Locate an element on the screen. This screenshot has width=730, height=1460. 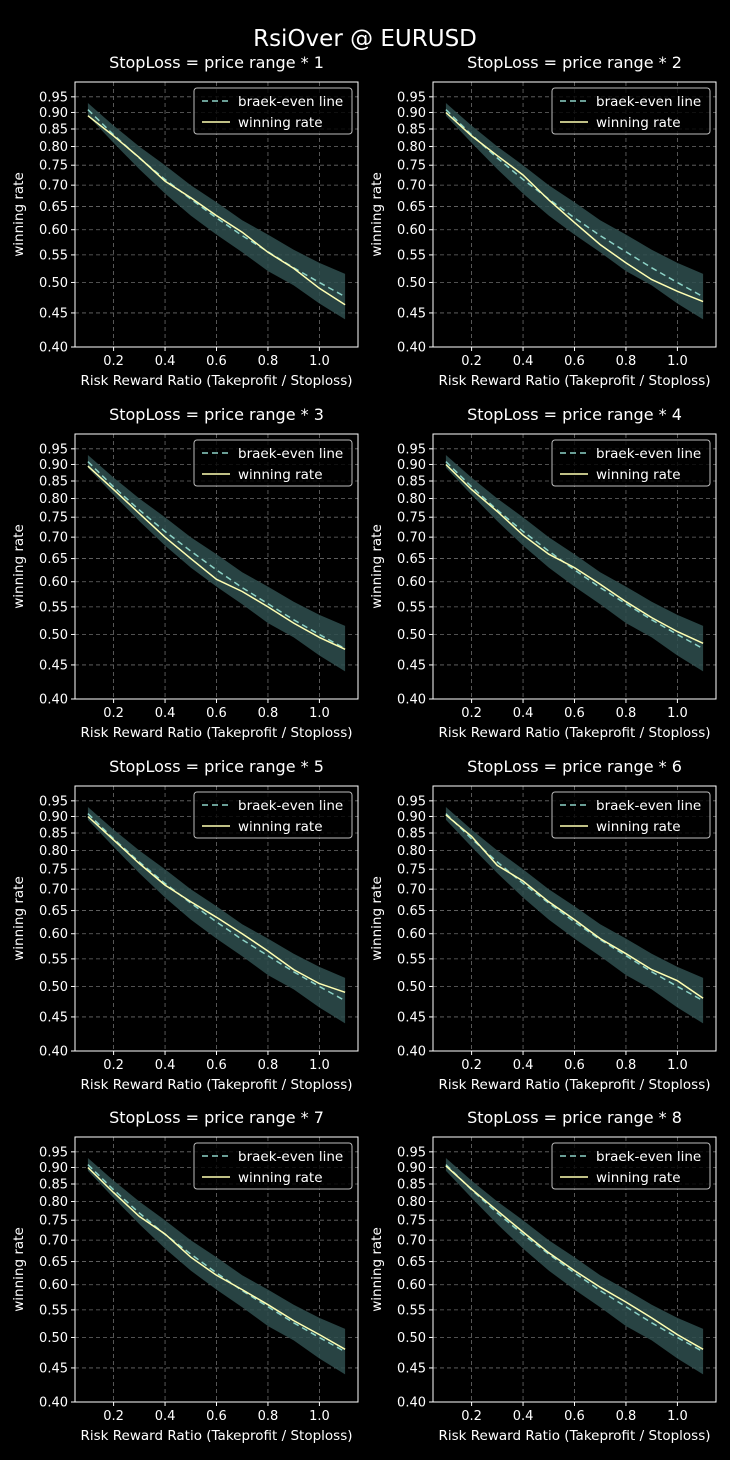
legend-label: braek-even line is located at coordinates (648, 806).